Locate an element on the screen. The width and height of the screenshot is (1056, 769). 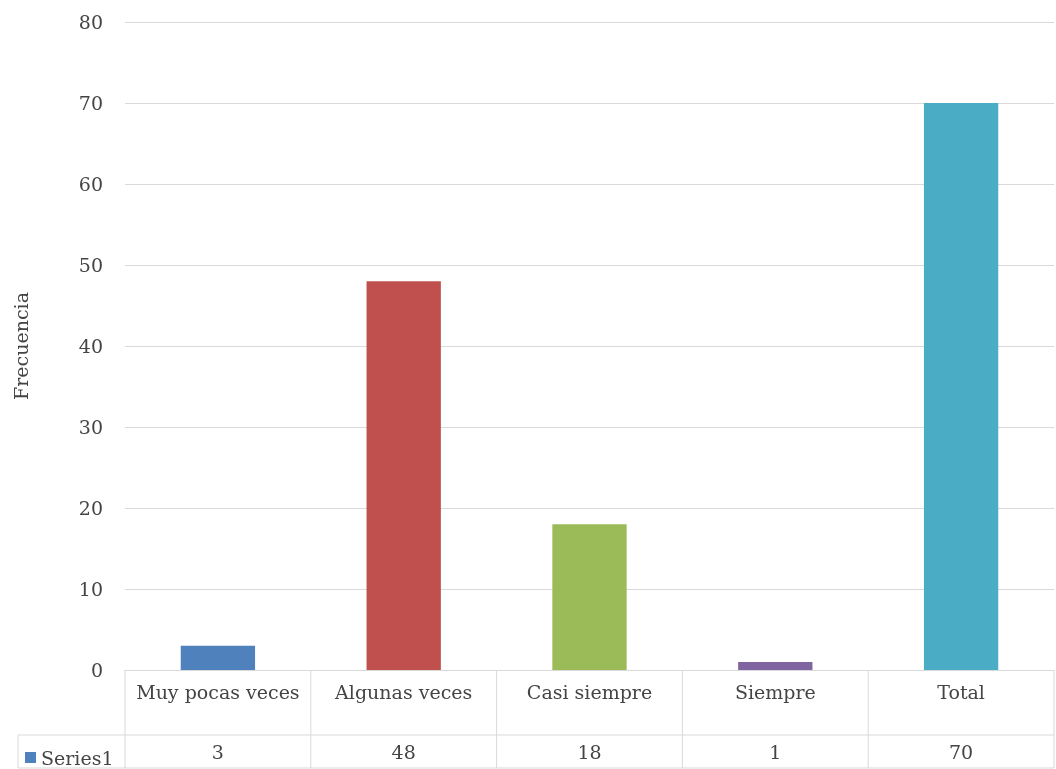
y-tick-label: 60 is located at coordinates (90, 184).